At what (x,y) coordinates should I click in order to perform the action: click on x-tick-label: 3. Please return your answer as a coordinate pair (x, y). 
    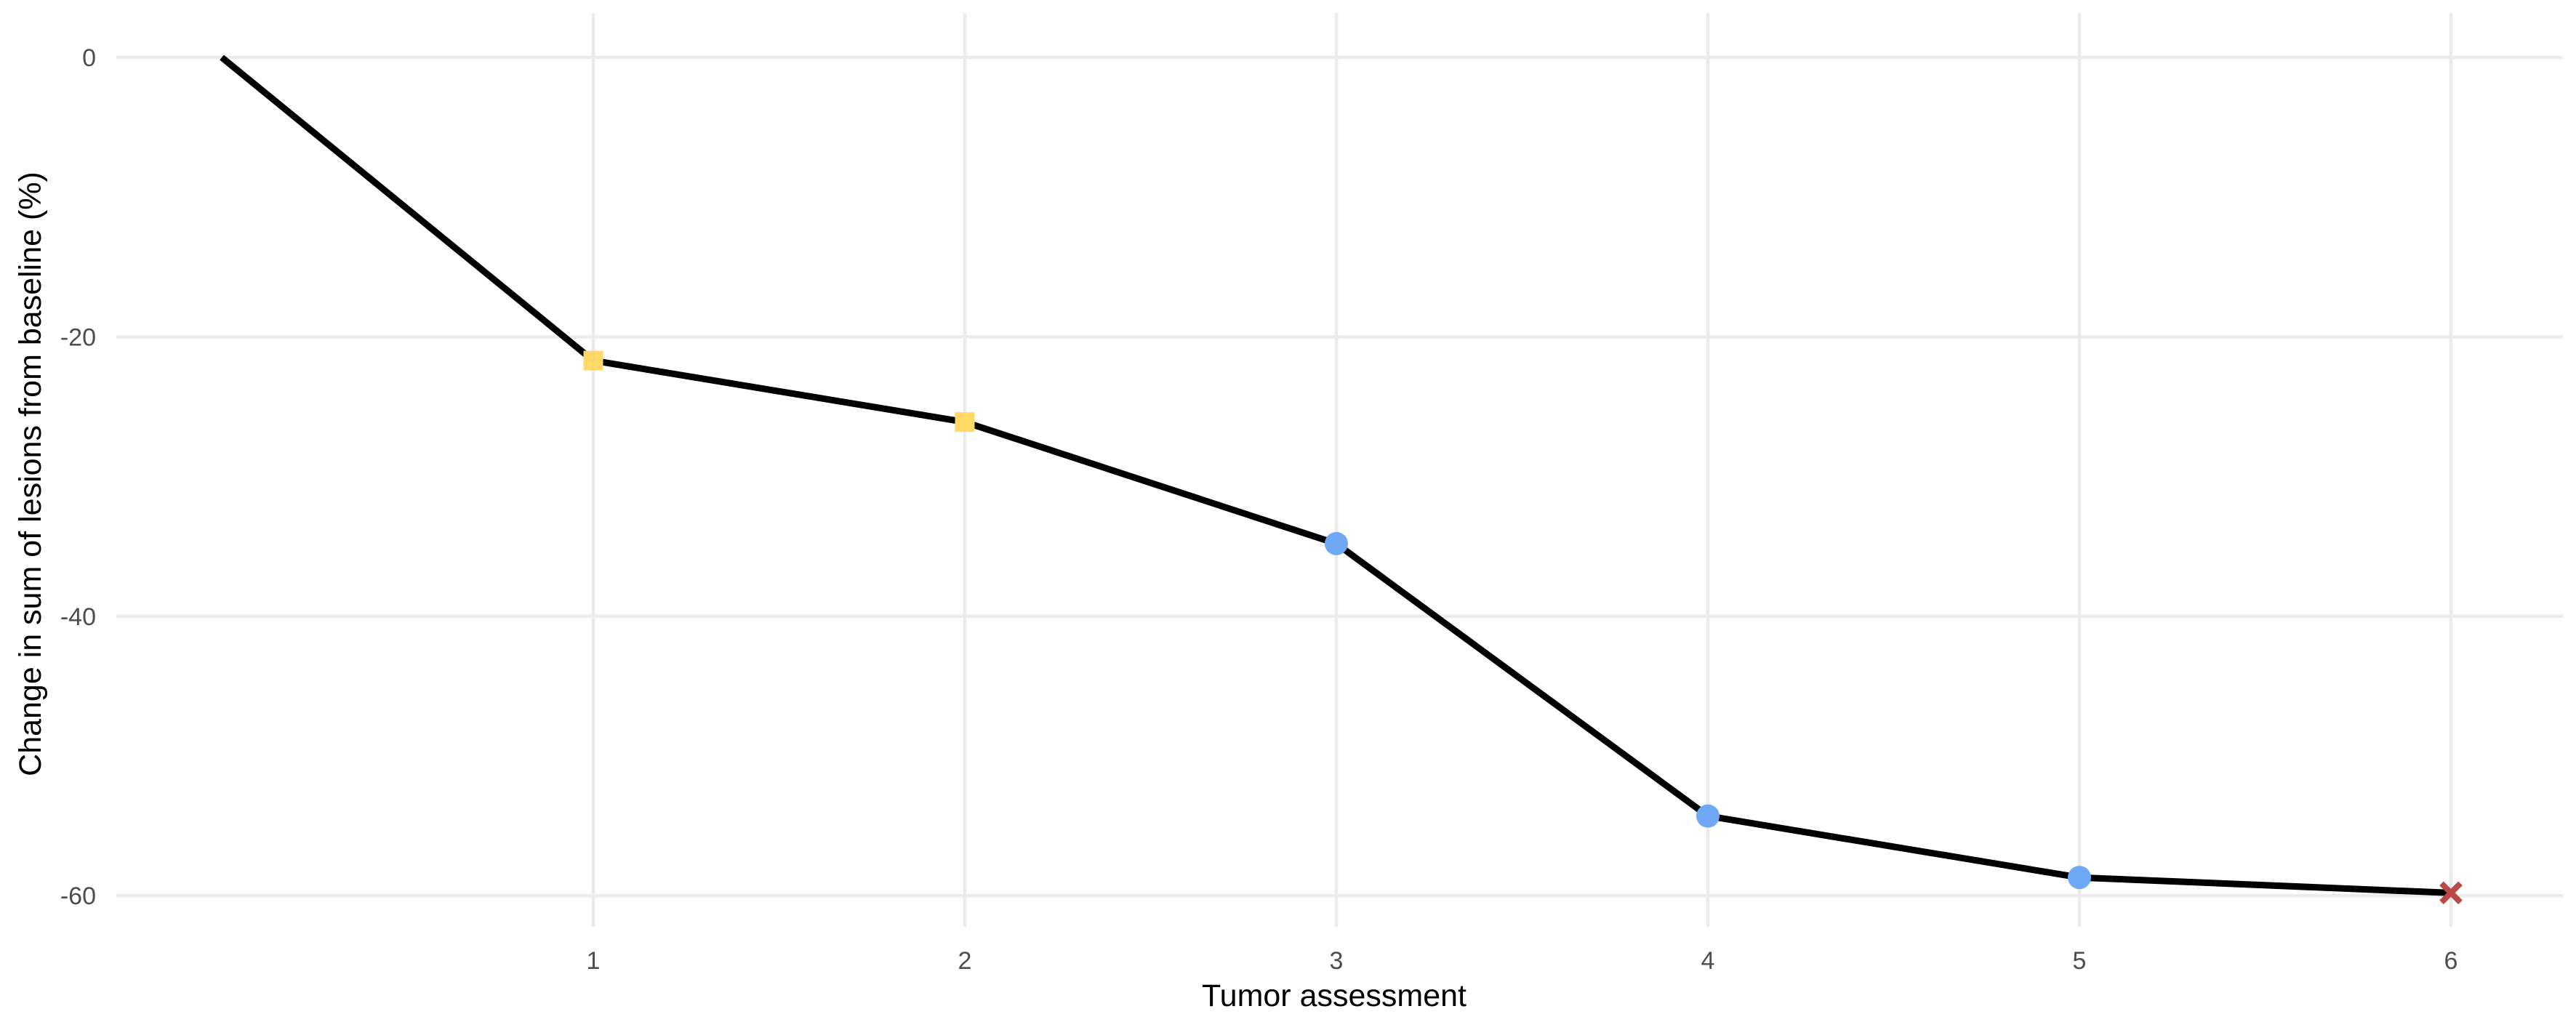
    Looking at the image, I should click on (1337, 961).